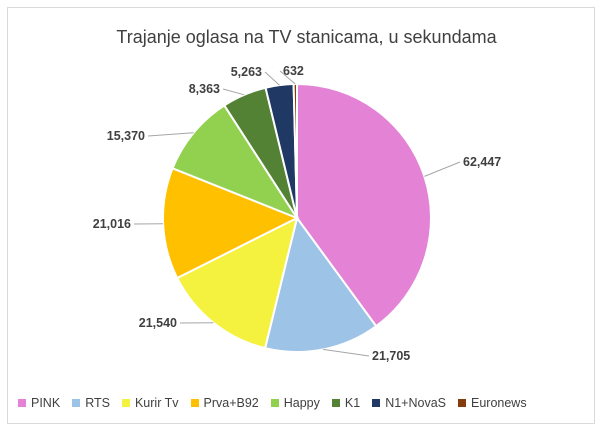 The height and width of the screenshot is (436, 613). I want to click on legend-label: RTS, so click(97, 403).